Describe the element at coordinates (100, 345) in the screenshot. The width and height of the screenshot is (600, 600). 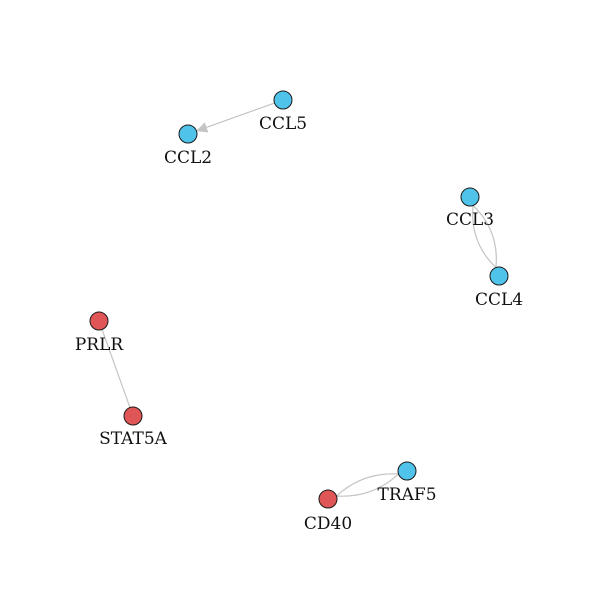
I see `node-label-prlr: PRLR` at that location.